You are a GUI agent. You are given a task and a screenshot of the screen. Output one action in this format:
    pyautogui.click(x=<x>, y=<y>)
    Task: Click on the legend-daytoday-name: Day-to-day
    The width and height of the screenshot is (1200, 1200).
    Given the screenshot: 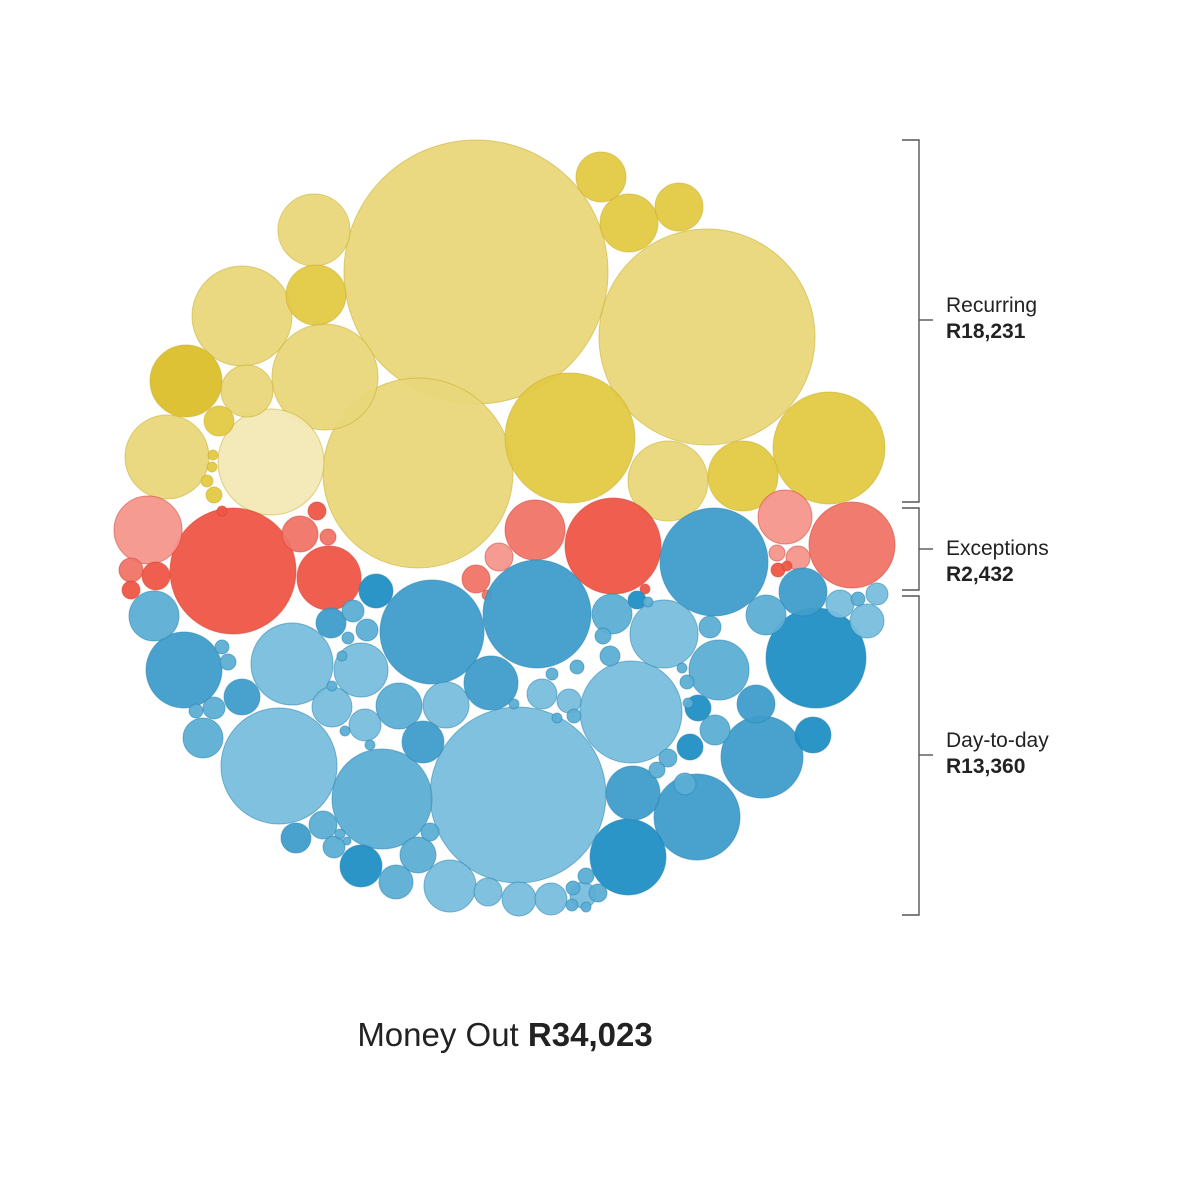 What is the action you would take?
    pyautogui.click(x=997, y=740)
    